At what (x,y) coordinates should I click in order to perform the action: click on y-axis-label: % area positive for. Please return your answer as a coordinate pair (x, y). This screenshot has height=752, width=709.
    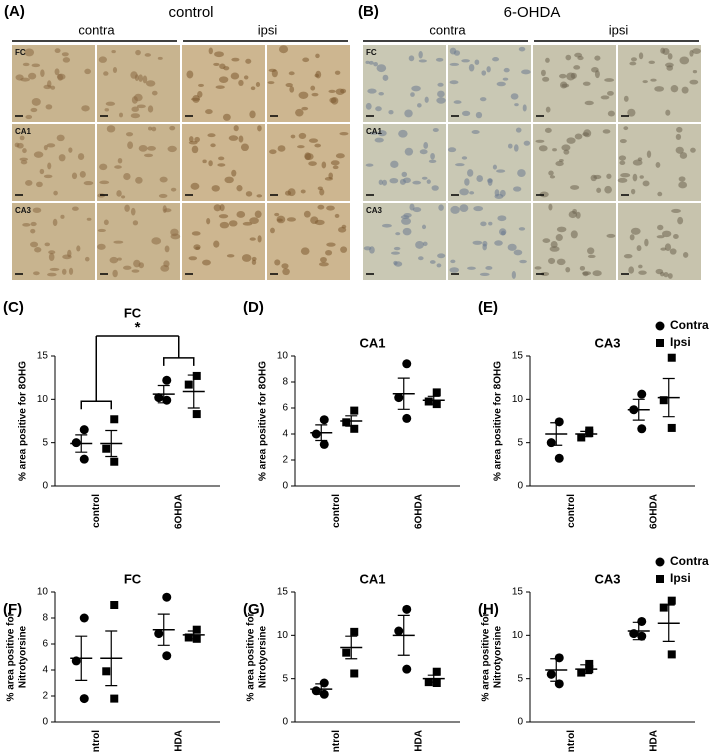
    Looking at the image, I should click on (11, 656).